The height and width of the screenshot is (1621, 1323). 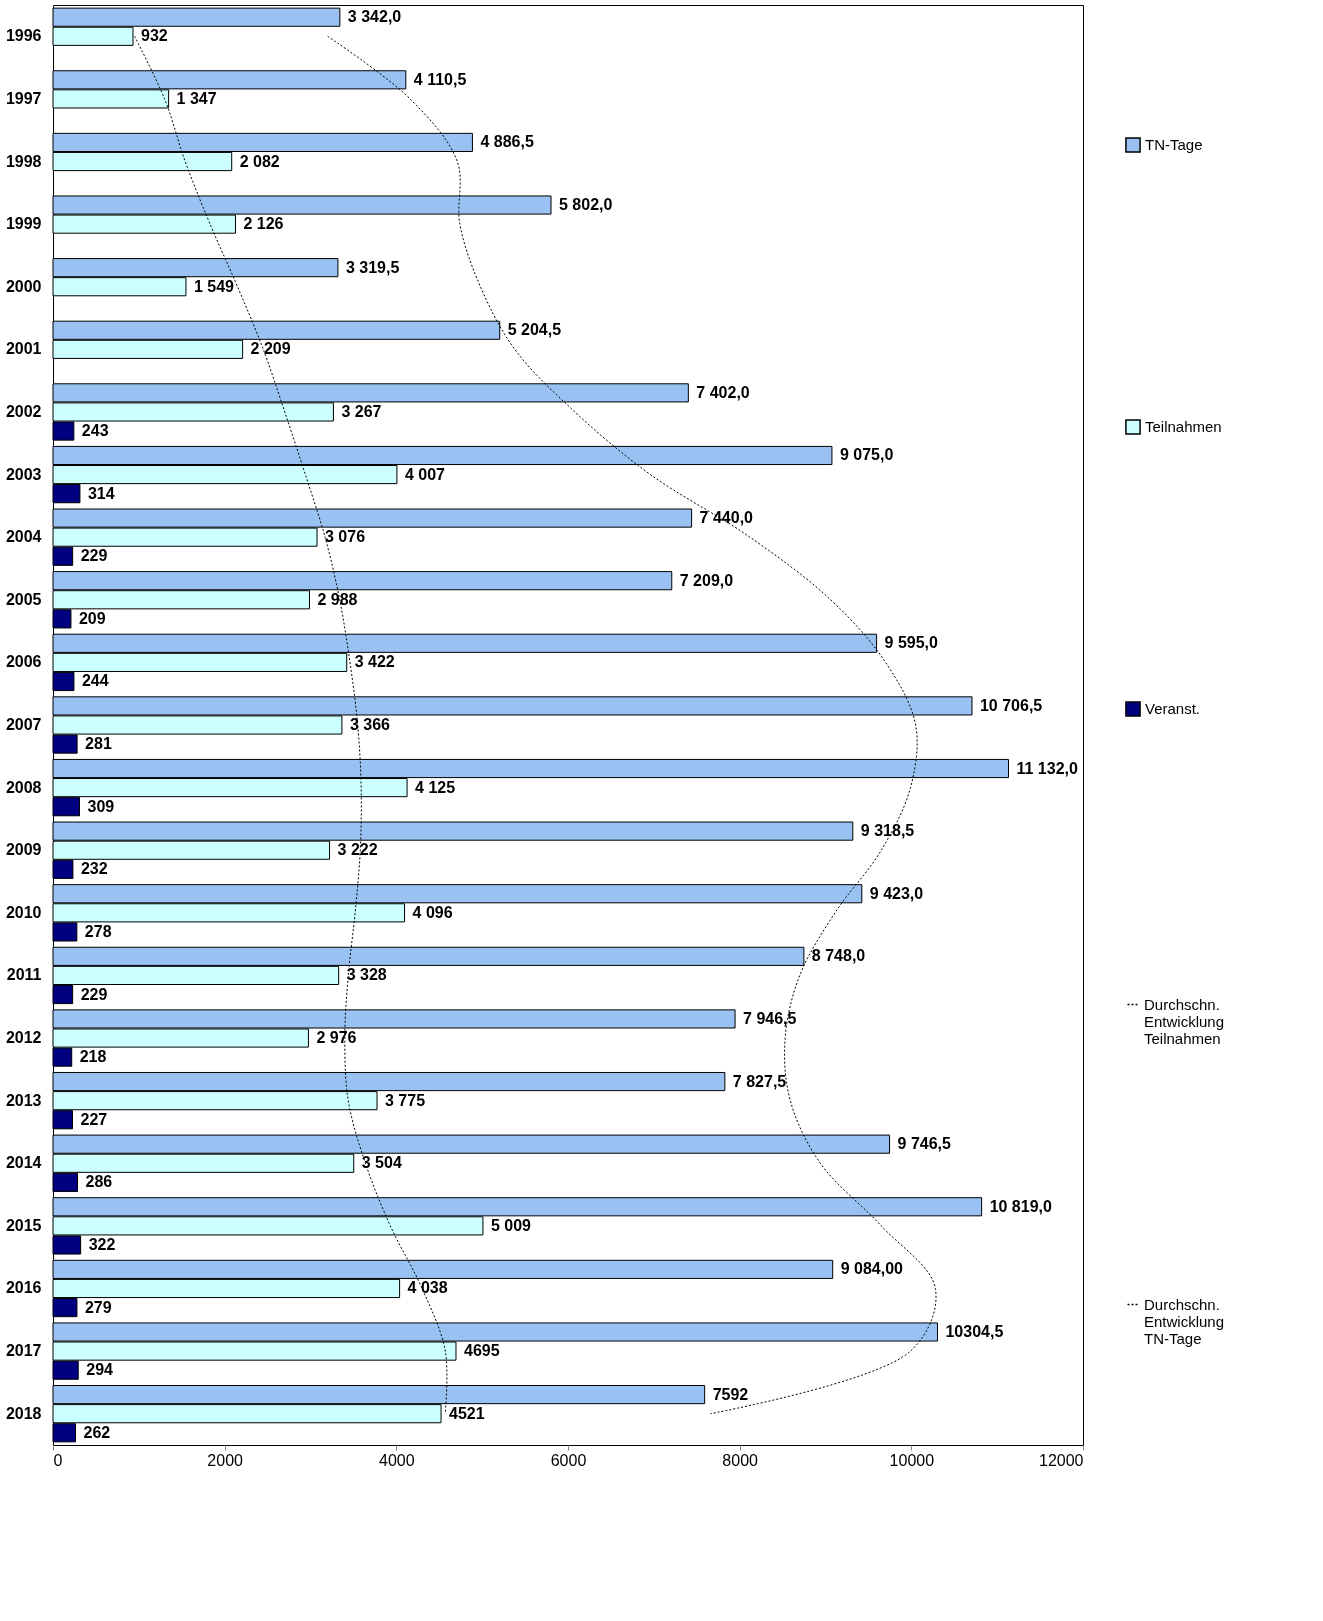 I want to click on data-label: 9 084,00, so click(x=872, y=1269).